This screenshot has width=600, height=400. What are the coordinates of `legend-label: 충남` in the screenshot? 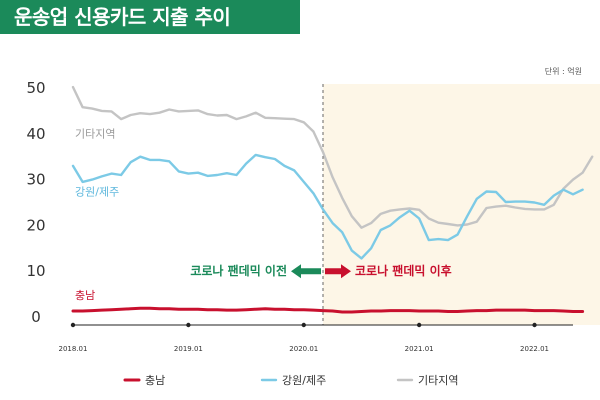 It's located at (155, 380).